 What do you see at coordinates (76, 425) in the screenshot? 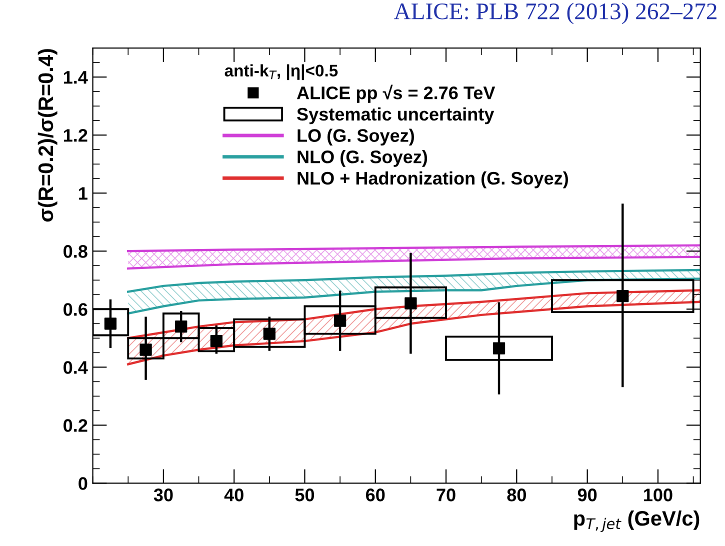
I see `y-tick-label: 0.2` at bounding box center [76, 425].